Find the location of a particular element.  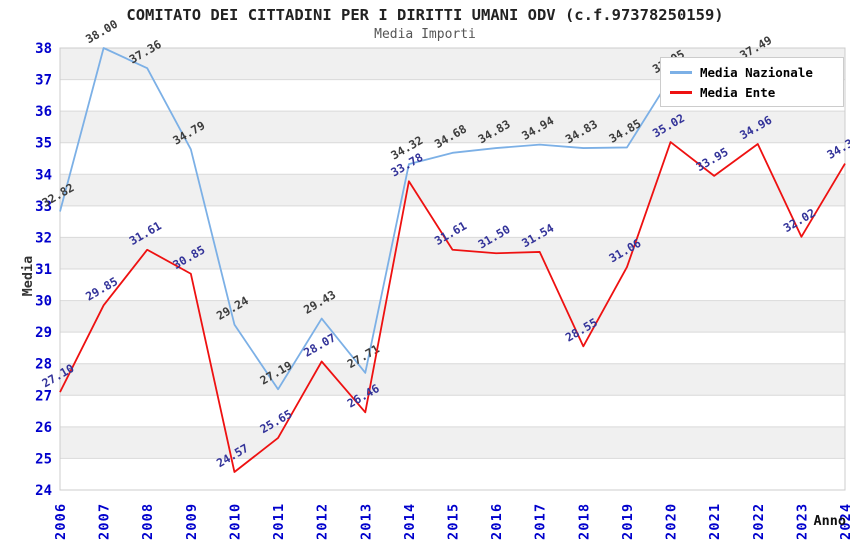

x-tick-label: 2014 is located at coordinates (410, 521).